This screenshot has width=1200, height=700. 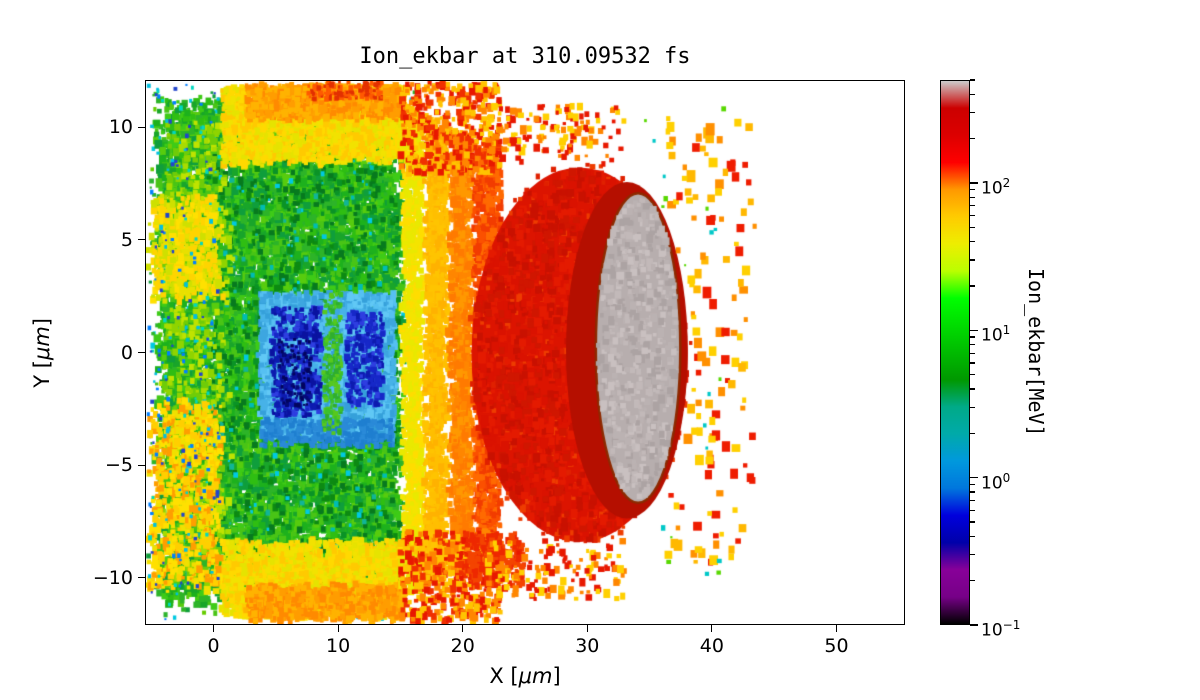 I want to click on y-tick-label: −10, so click(x=112, y=577).